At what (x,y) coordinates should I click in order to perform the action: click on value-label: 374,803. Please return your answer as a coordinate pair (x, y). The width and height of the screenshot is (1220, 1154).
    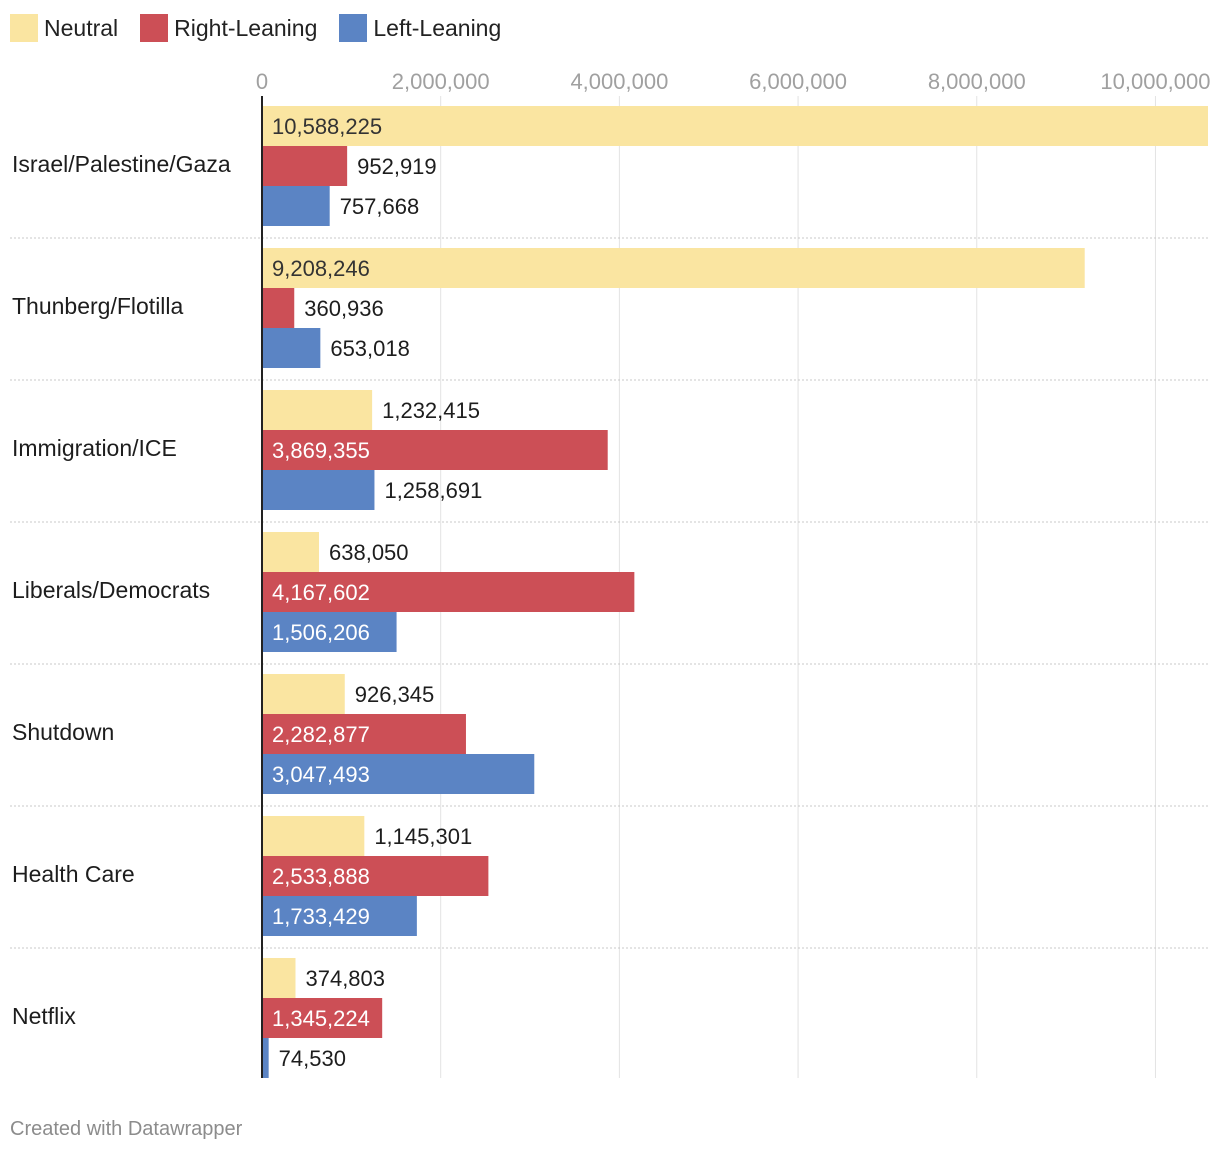
    Looking at the image, I should click on (345, 978).